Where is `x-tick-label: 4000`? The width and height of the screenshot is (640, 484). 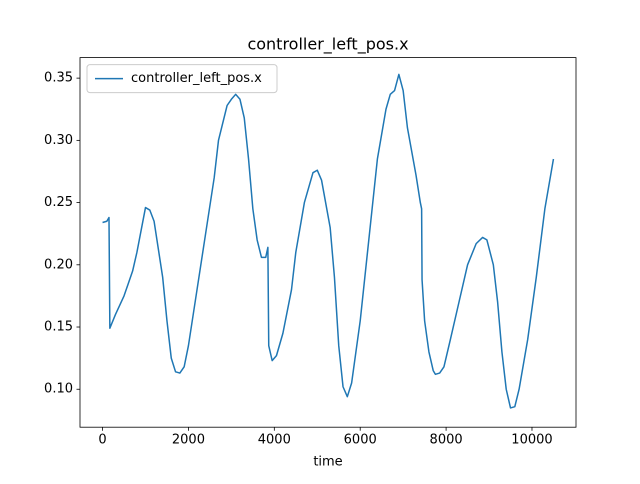 x-tick-label: 4000 is located at coordinates (274, 440).